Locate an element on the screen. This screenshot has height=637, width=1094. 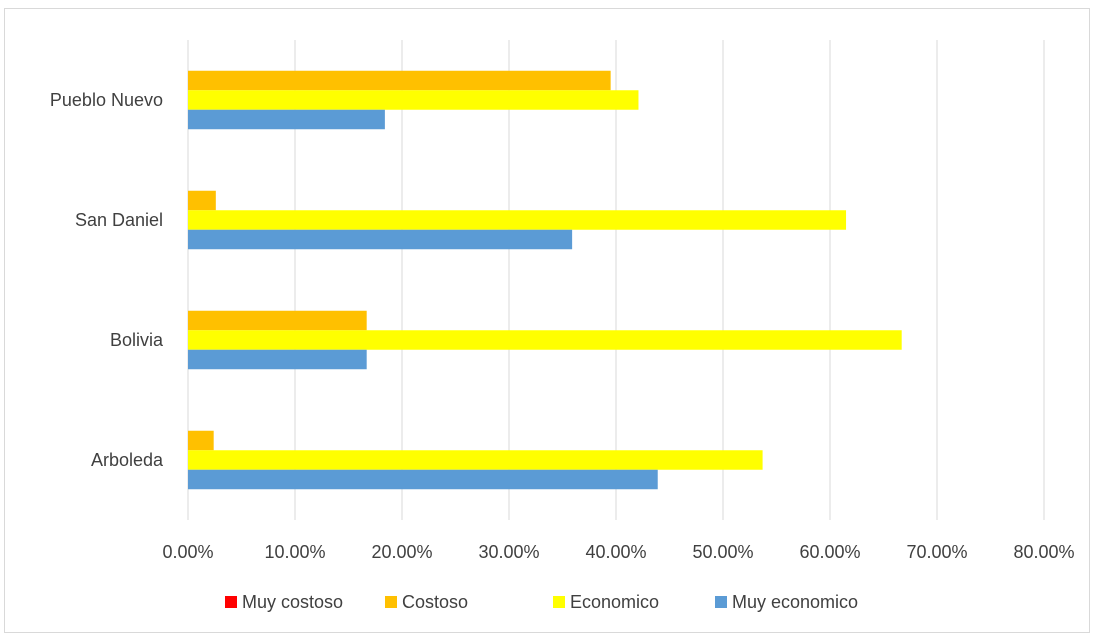
legend-label: Muy costoso is located at coordinates (292, 602).